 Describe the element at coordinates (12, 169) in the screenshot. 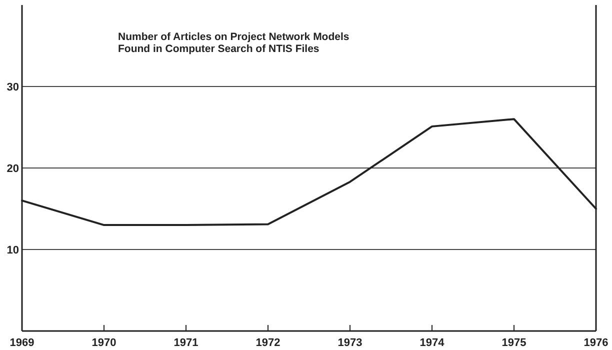

I see `y-tick-label: 20` at that location.